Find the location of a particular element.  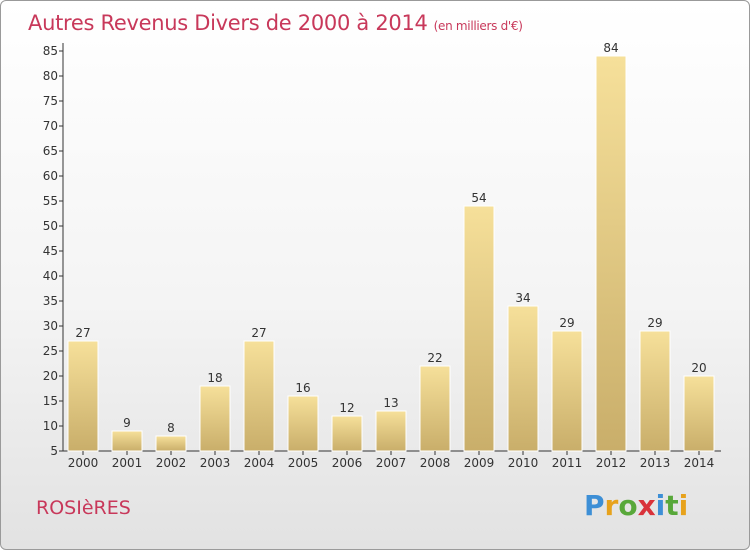

x-tick-label: 2009 is located at coordinates (479, 463).